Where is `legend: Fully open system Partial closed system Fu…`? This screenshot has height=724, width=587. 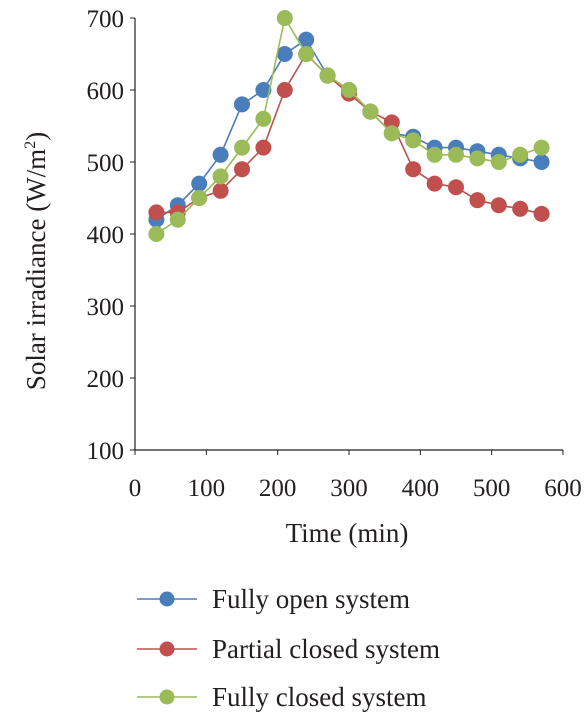 legend: Fully open system Partial closed system Fu… is located at coordinates (288, 648).